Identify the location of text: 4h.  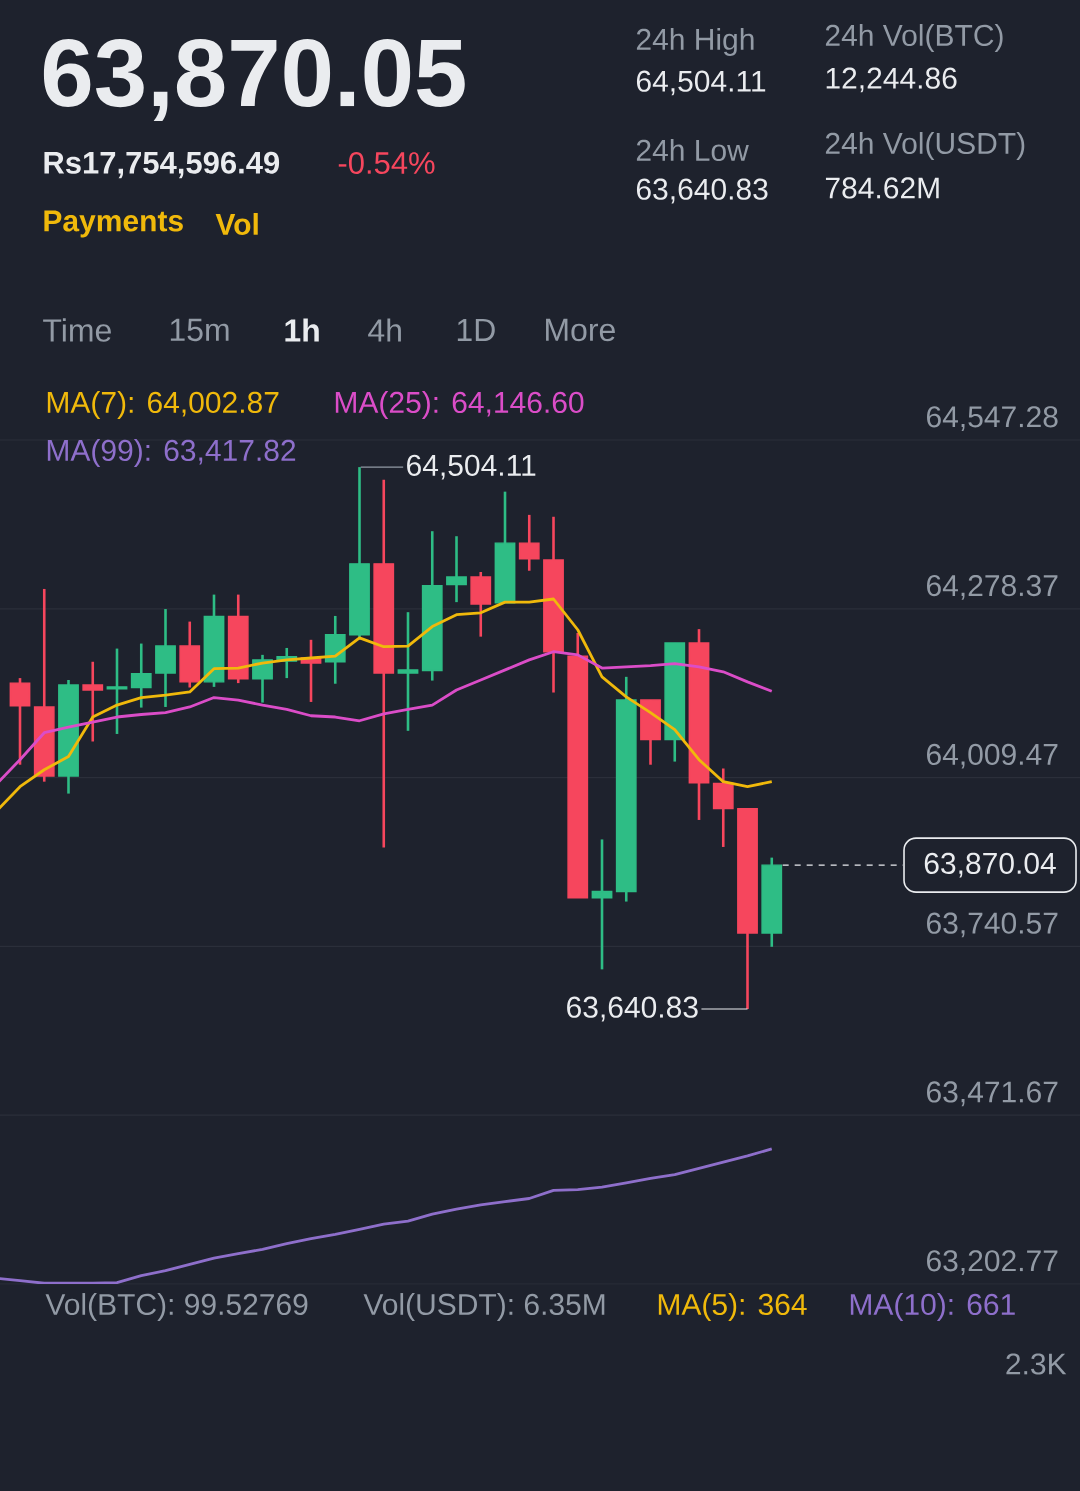
(384, 330).